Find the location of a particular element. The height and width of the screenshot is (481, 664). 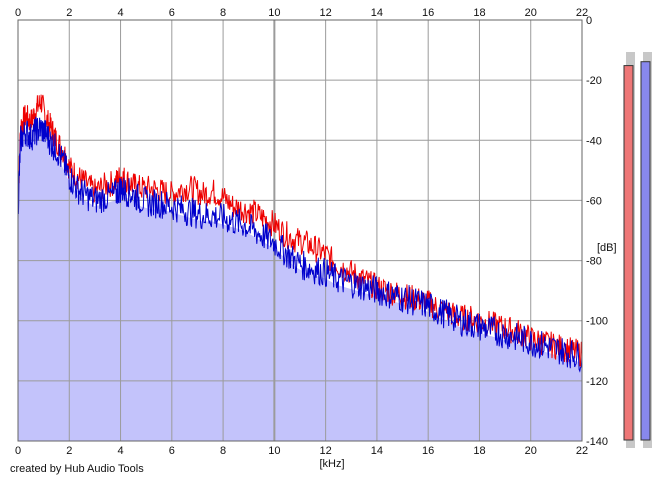

x-tick-label-bottom: 20 is located at coordinates (531, 451).